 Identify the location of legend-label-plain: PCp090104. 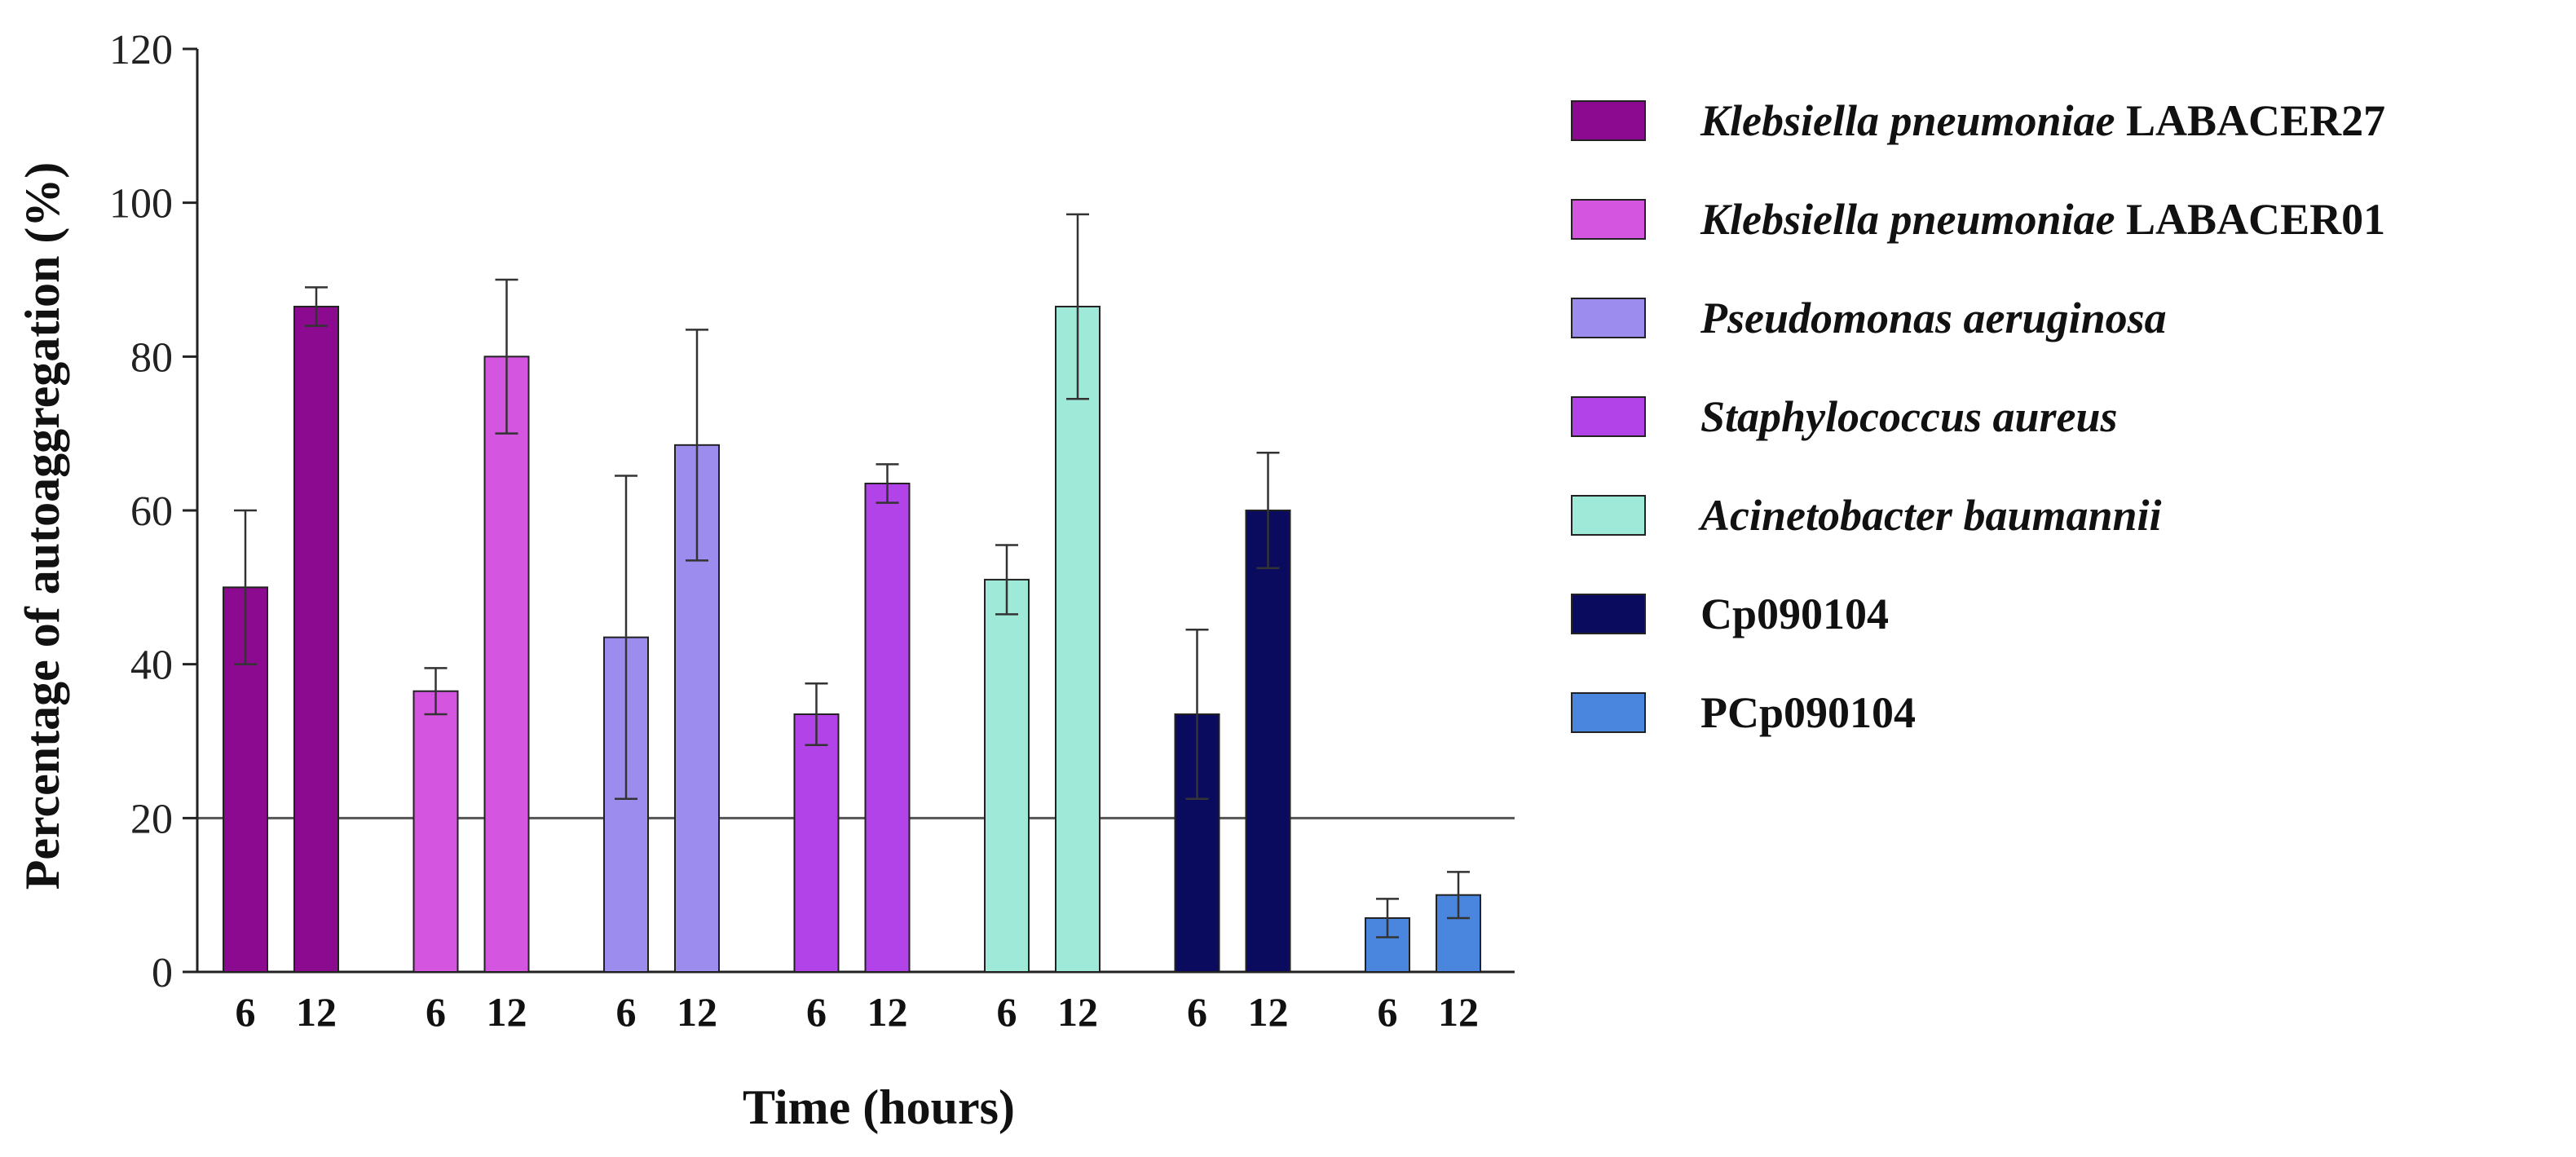
(1808, 712).